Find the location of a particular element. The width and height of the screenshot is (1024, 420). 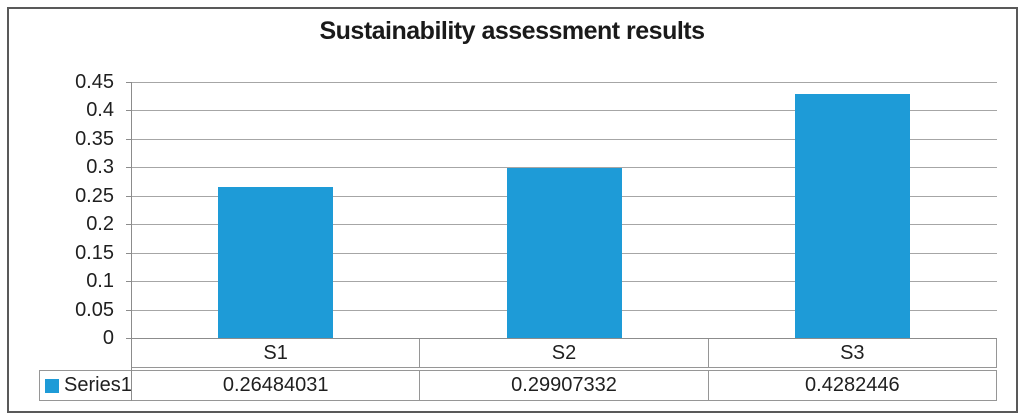

y-axis-tick-label: 0.25 is located at coordinates (94, 196).